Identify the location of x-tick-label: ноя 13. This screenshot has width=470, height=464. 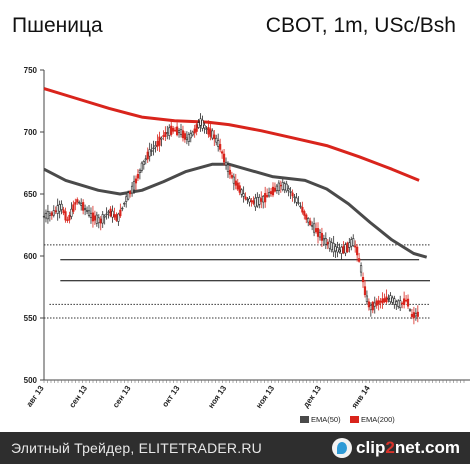
(265, 397).